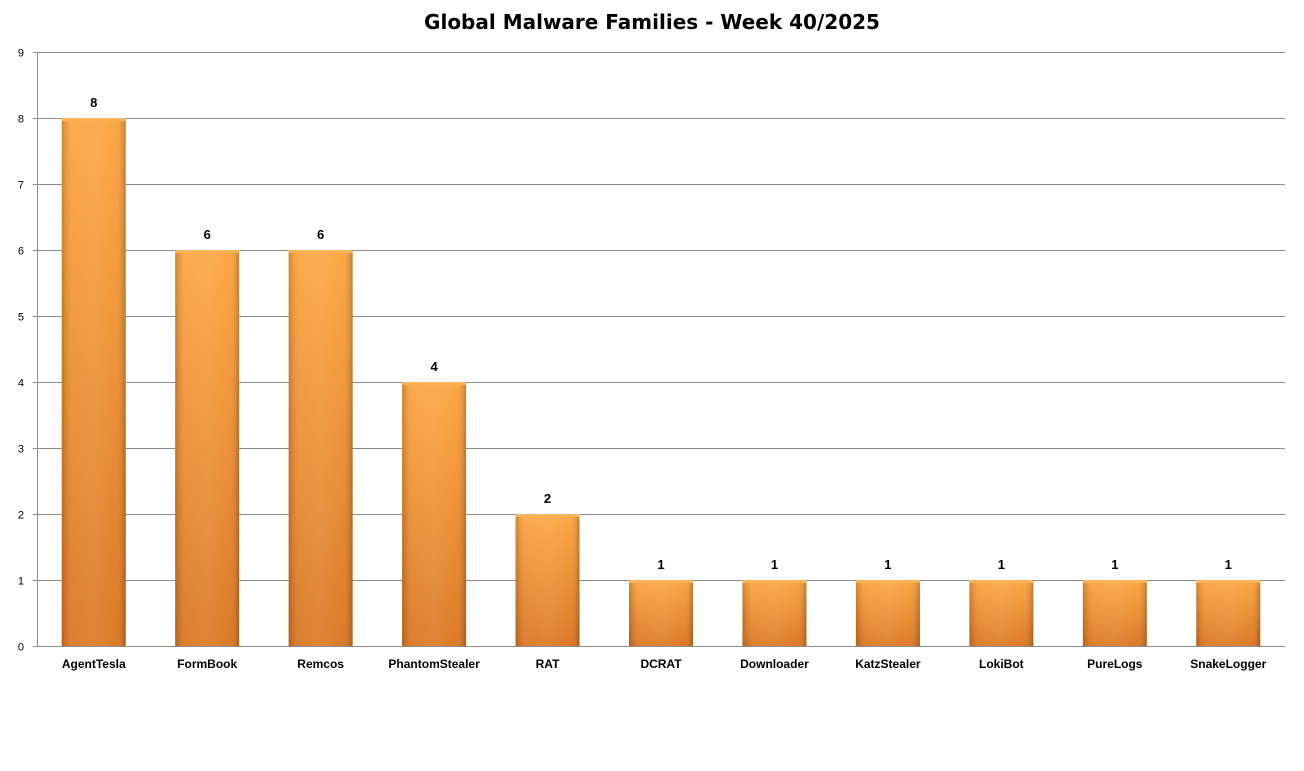  I want to click on bar-dcrat, so click(661, 613).